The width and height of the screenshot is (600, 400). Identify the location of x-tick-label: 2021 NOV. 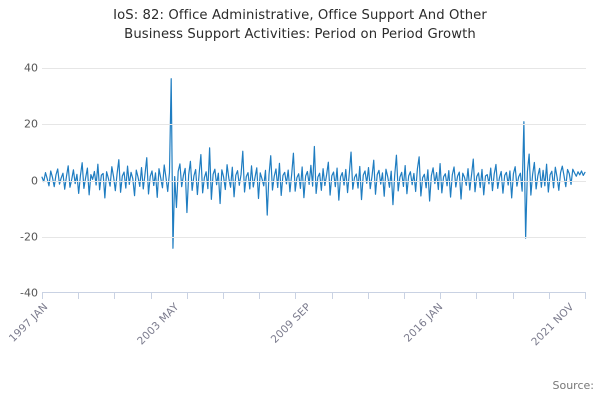
(553, 325).